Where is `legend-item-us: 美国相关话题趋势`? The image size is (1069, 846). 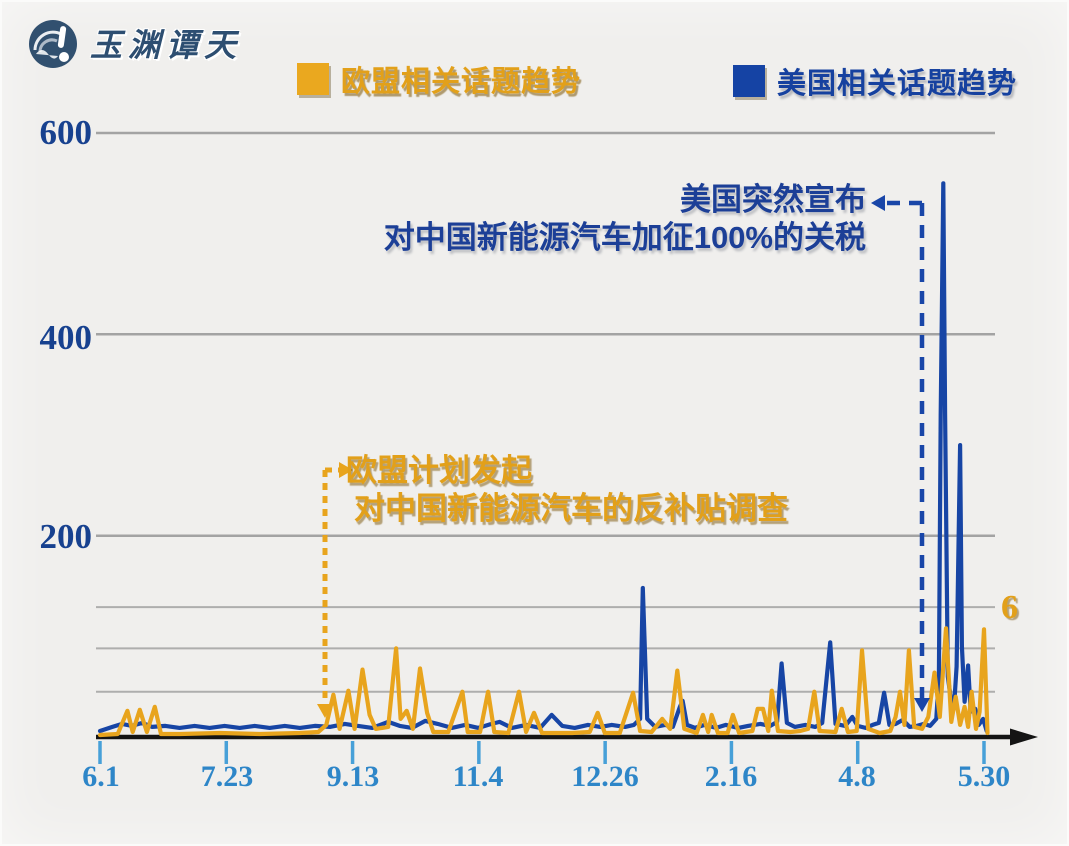
legend-item-us: 美国相关话题趋势 is located at coordinates (875, 81).